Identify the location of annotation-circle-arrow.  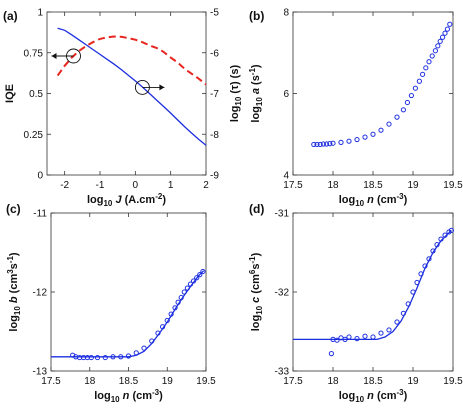
(149, 87).